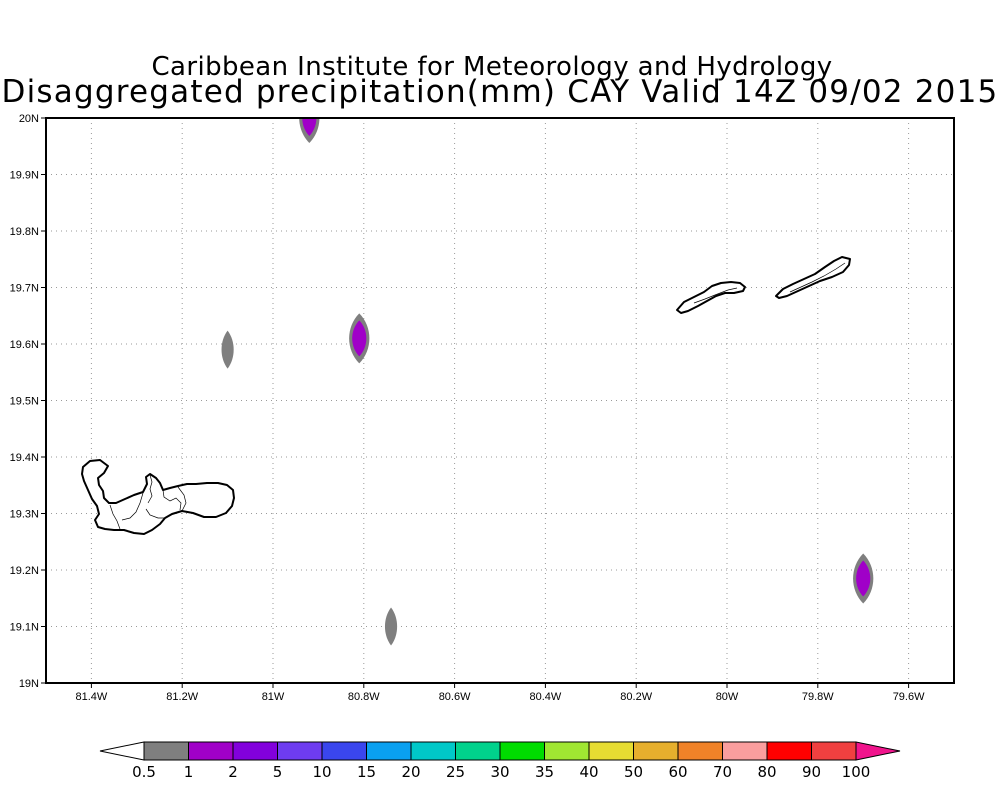 The image size is (1000, 800). I want to click on lon-tick-label: 80.6W, so click(455, 697).